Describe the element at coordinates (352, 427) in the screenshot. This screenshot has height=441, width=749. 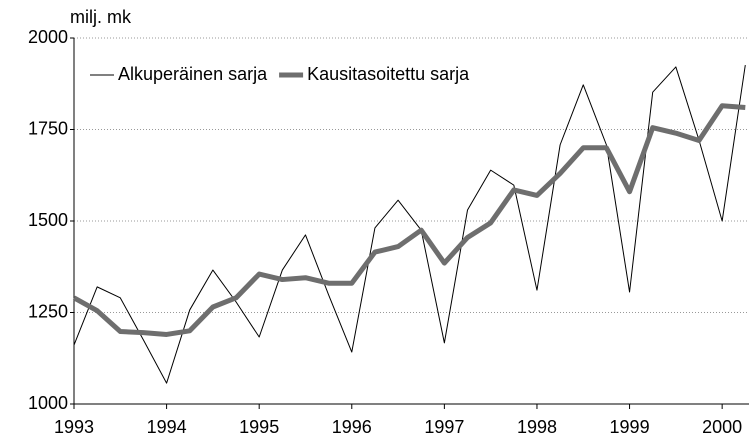
I see `x-tick-label: 1996` at that location.